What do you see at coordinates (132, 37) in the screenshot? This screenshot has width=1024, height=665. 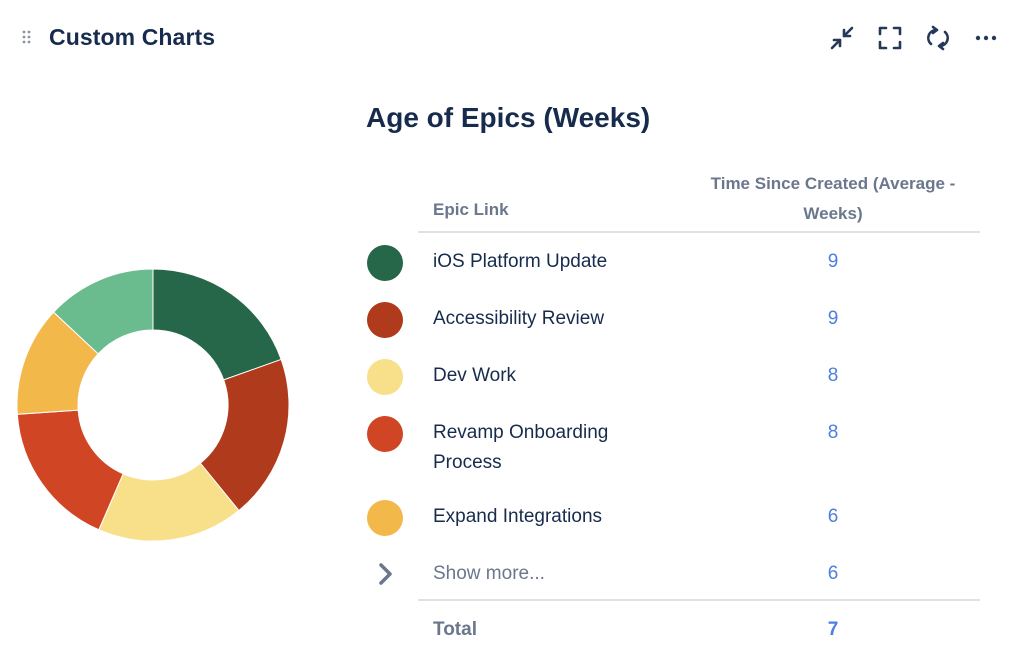 I see `gadget-title: Custom Charts` at bounding box center [132, 37].